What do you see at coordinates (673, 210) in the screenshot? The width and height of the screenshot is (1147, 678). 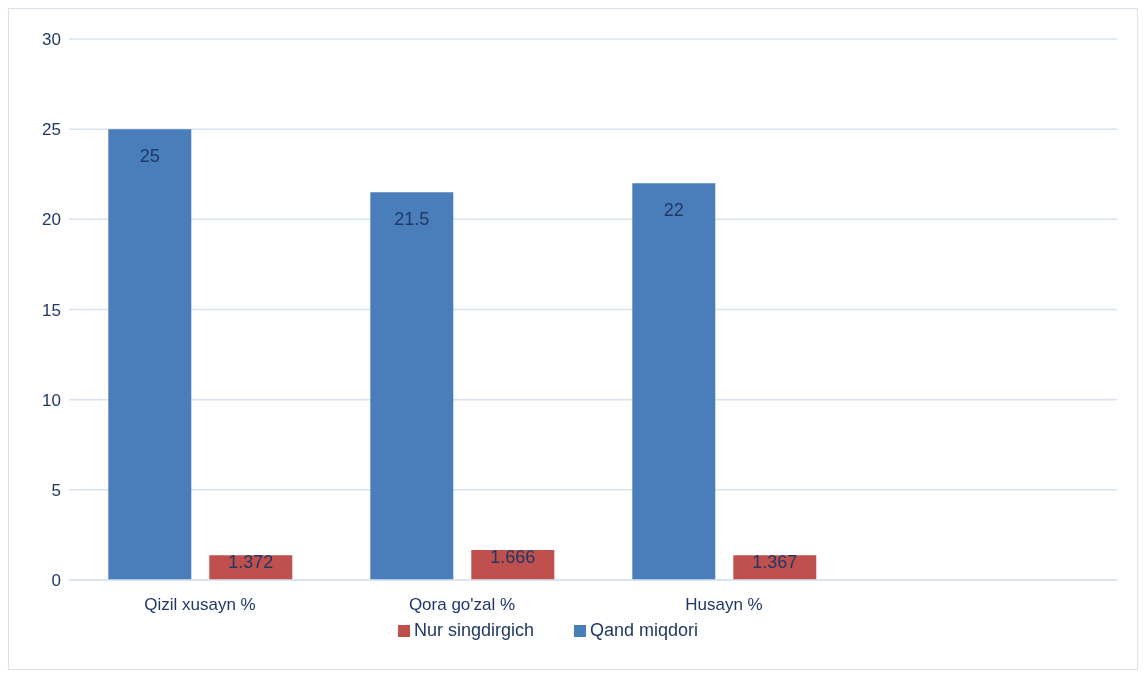 I see `data-label: 22` at bounding box center [673, 210].